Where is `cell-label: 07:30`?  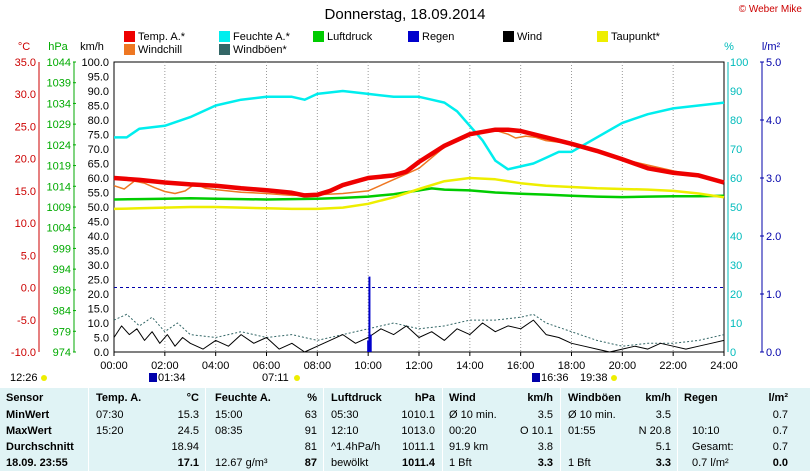 cell-label: 07:30 is located at coordinates (110, 415).